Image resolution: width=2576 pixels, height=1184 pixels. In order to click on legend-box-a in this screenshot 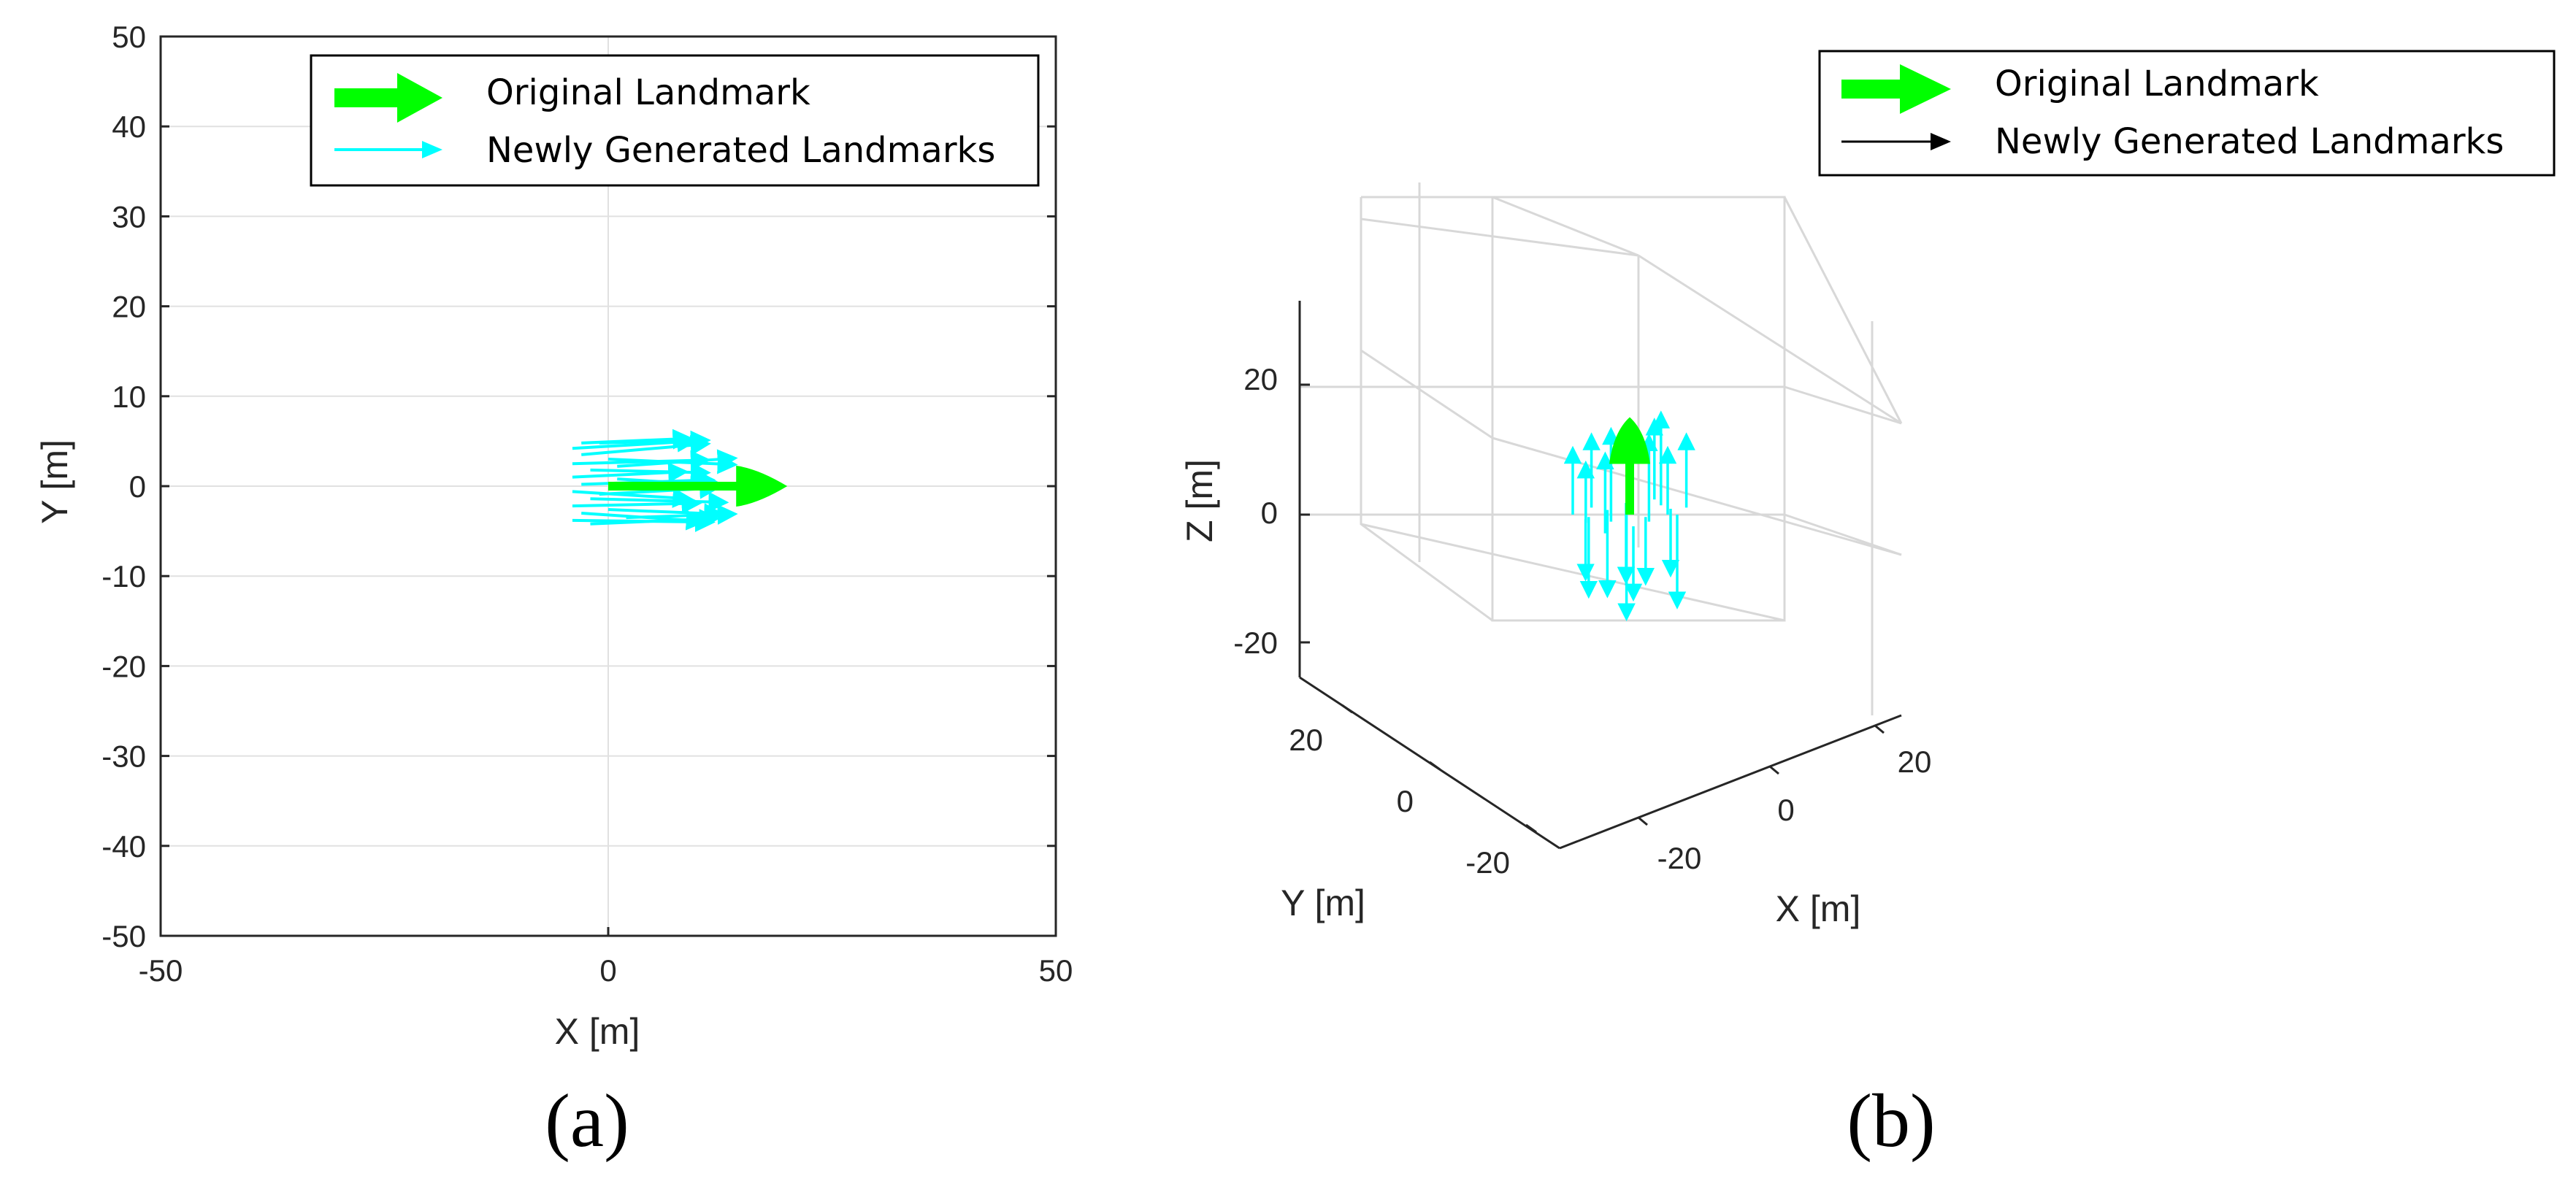, I will do `click(675, 120)`.